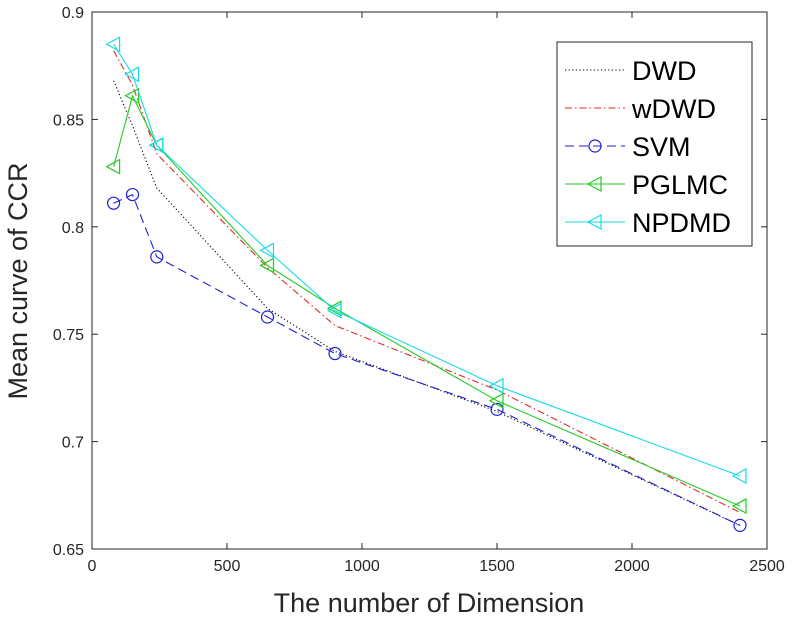 The image size is (793, 619). Describe the element at coordinates (497, 566) in the screenshot. I see `x-tick-label: 1500` at that location.